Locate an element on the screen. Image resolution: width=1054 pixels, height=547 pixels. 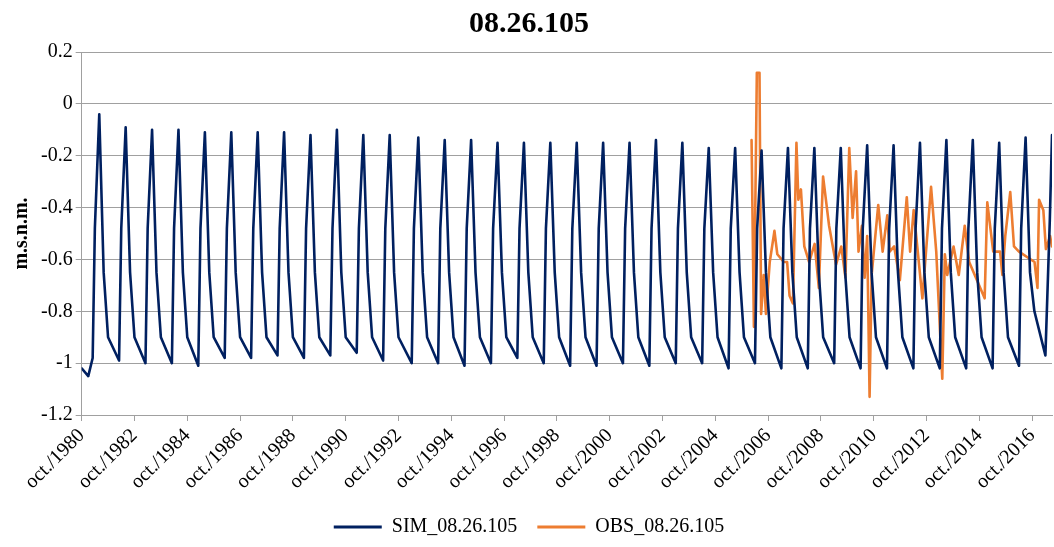
chart-title: 08.26.105 is located at coordinates (529, 21).